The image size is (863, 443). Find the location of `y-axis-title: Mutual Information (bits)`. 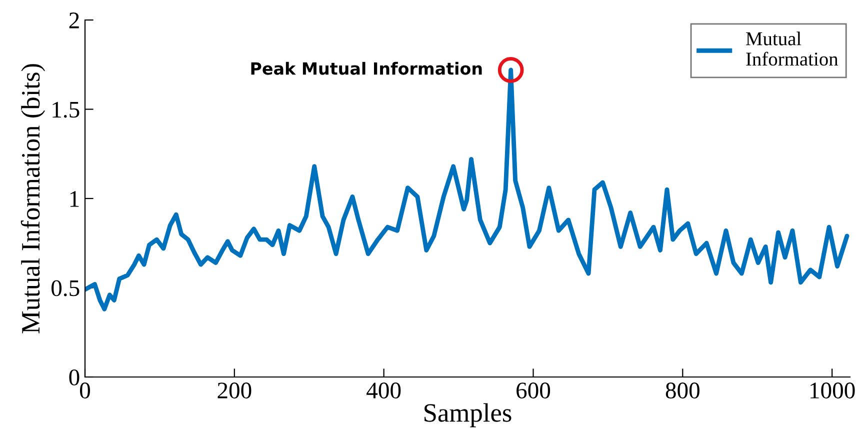

y-axis-title: Mutual Information (bits) is located at coordinates (33, 199).